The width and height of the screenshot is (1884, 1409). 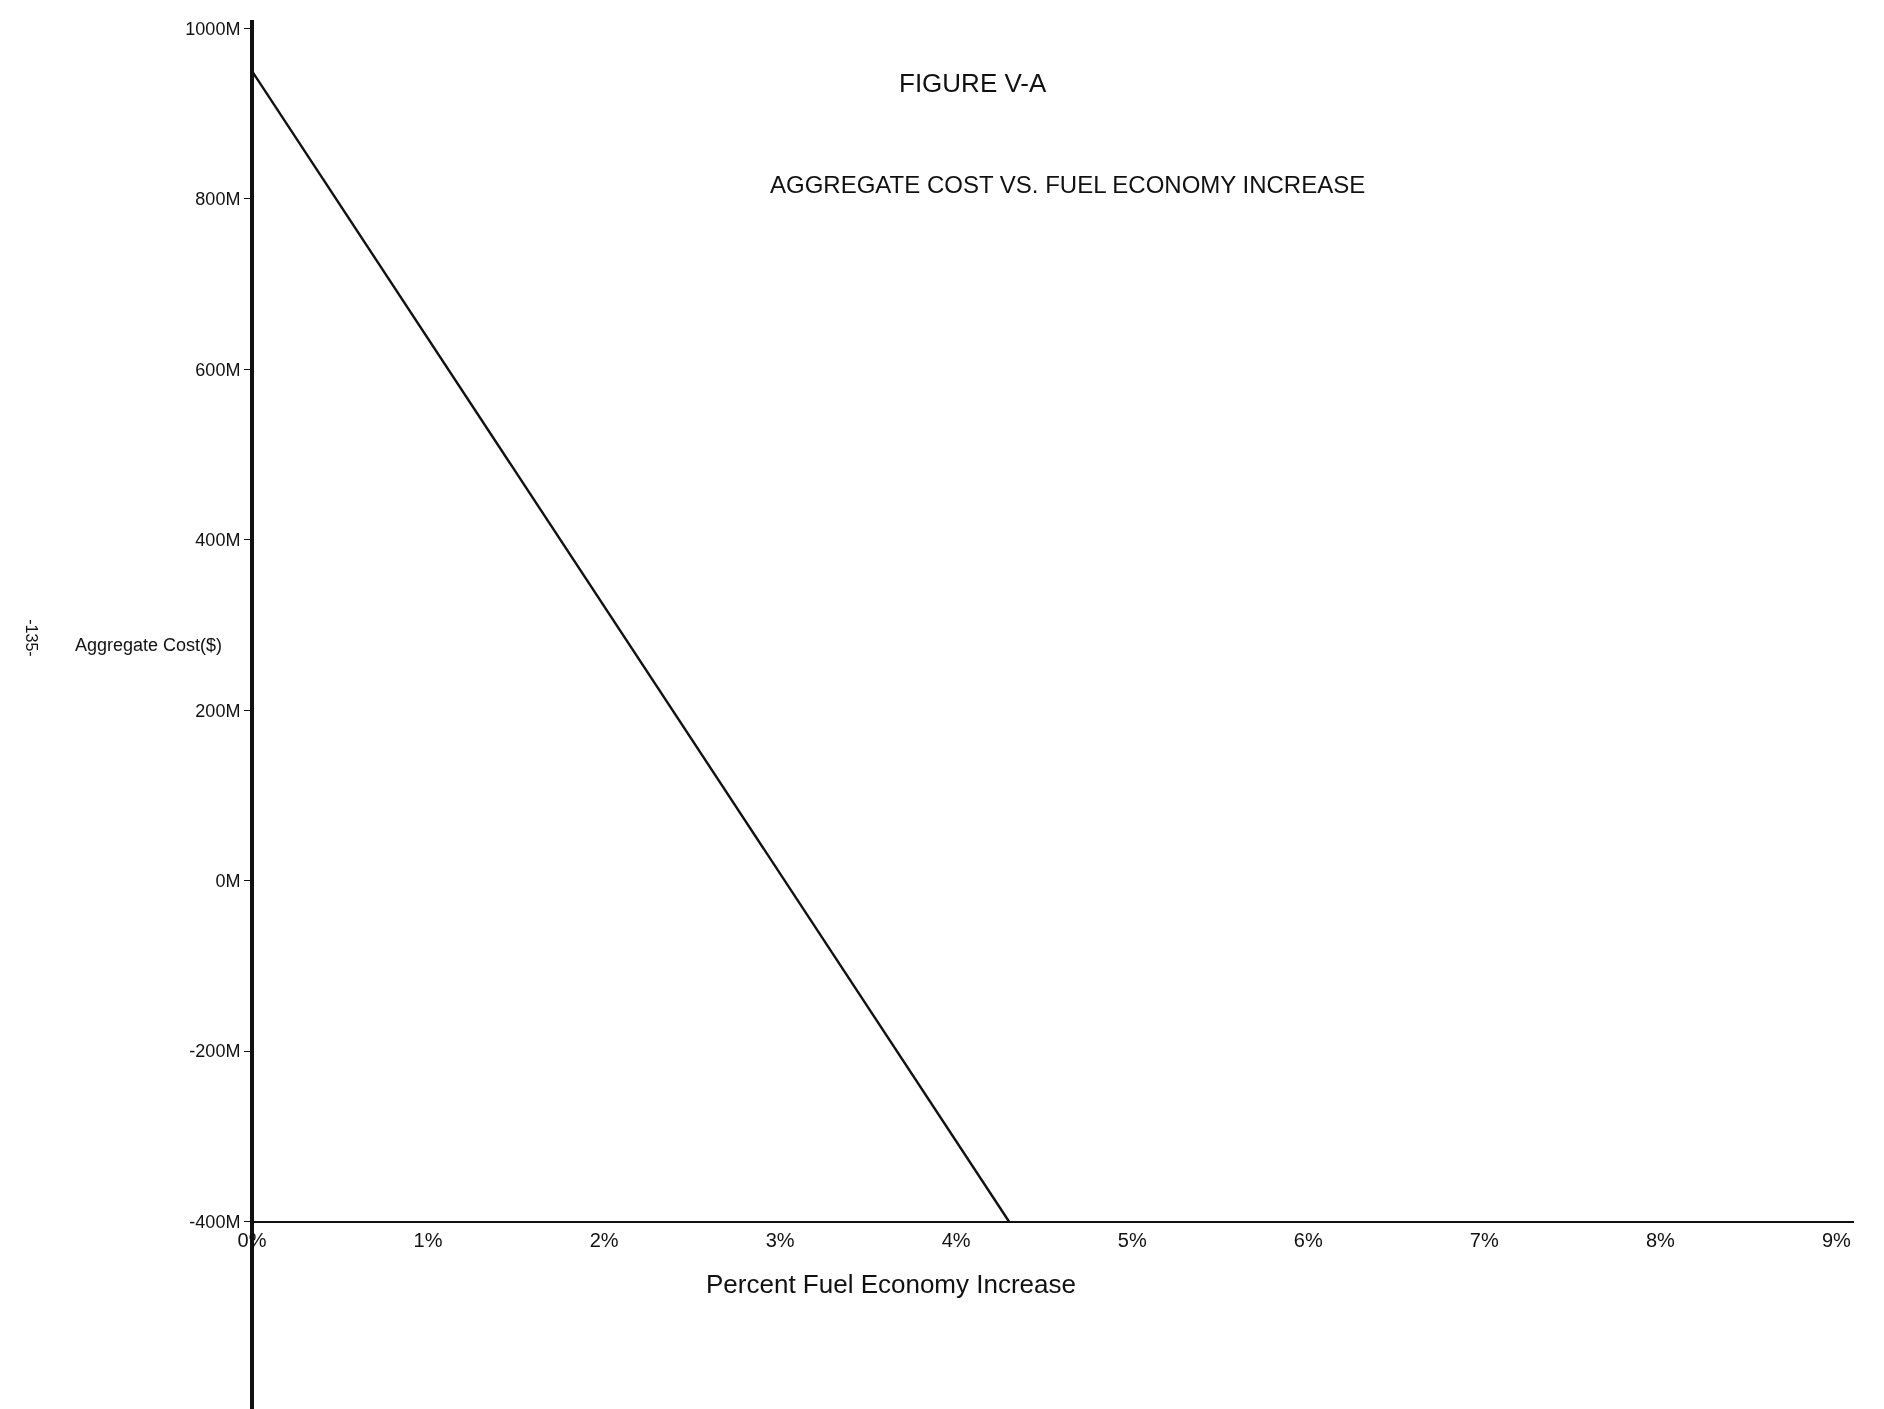 What do you see at coordinates (218, 710) in the screenshot?
I see `y-tick-label: 200M` at bounding box center [218, 710].